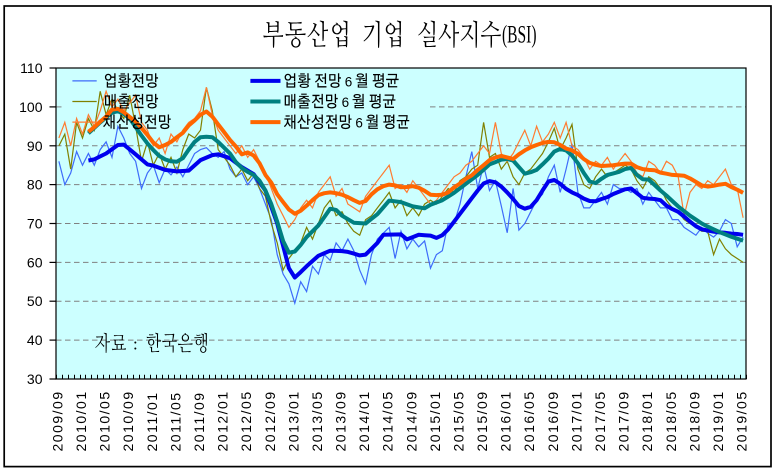  I want to click on svg-text: 2011/01, so click(152, 421).